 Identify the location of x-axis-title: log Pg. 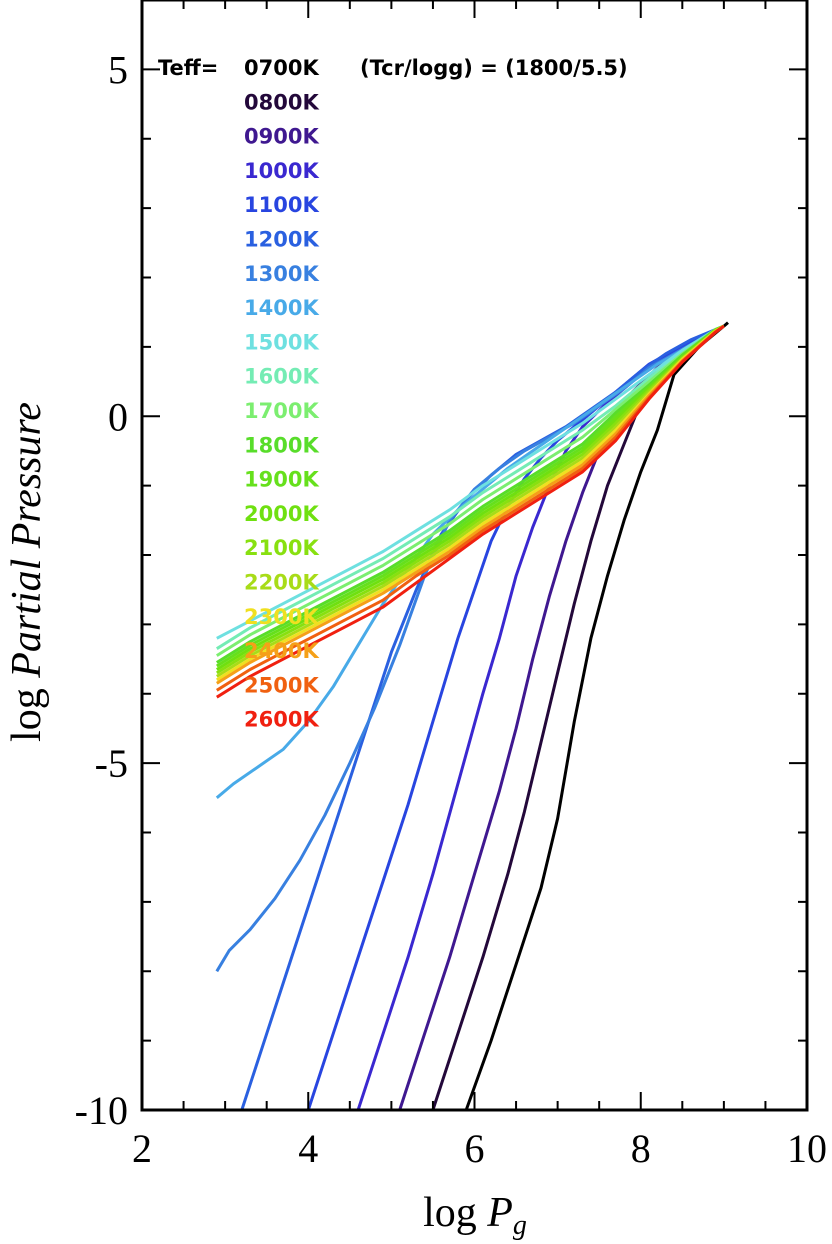
(475, 1215).